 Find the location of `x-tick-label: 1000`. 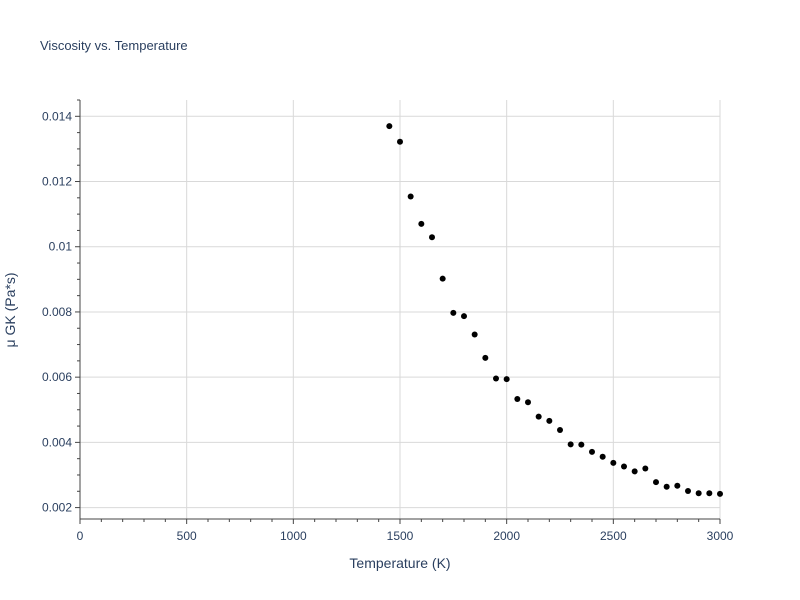

x-tick-label: 1000 is located at coordinates (293, 536).